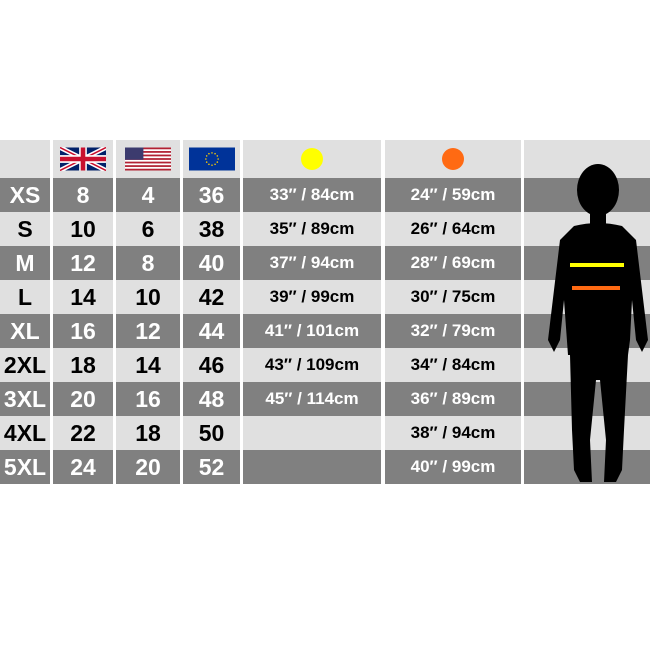  Describe the element at coordinates (598, 323) in the screenshot. I see `woman-silhouette-icon` at that location.